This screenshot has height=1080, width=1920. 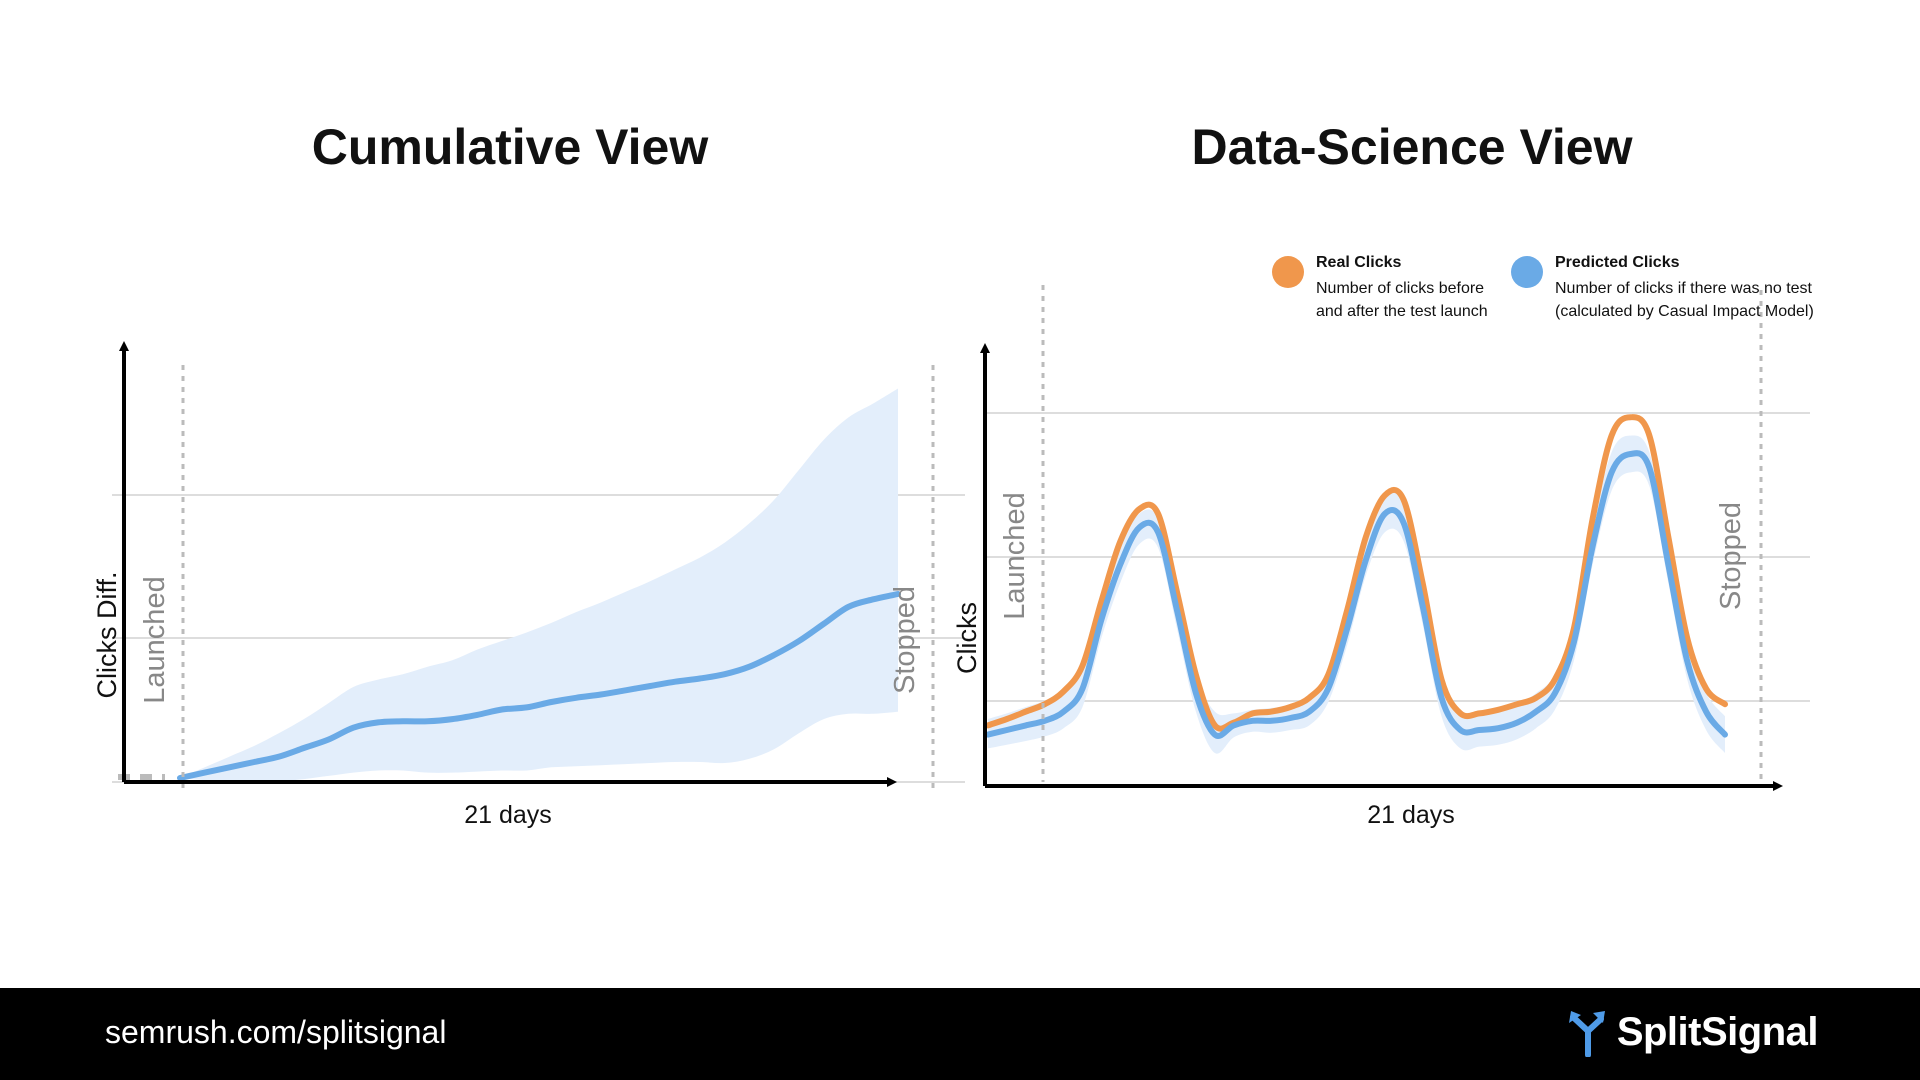 I want to click on cumulative-view-title: Cumulative View, so click(x=510, y=147).